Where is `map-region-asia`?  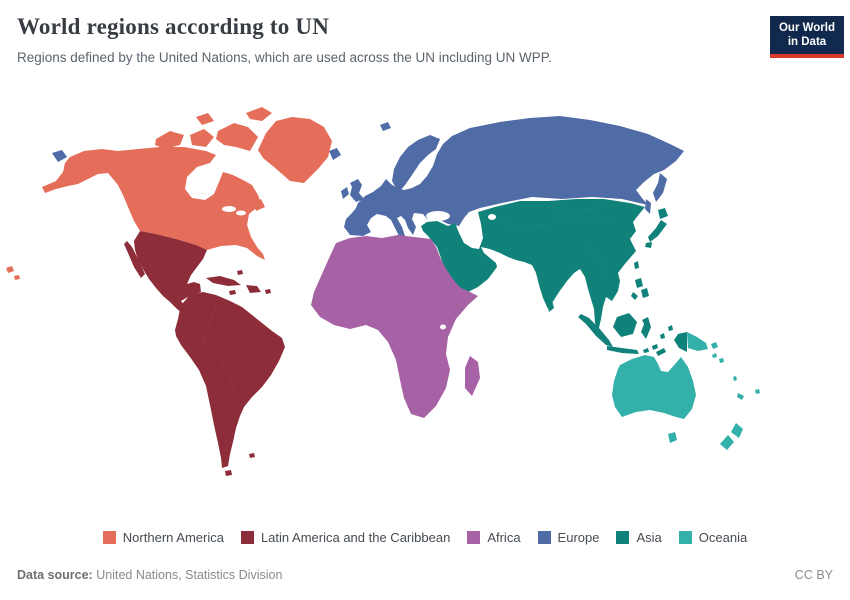 map-region-asia is located at coordinates (554, 277).